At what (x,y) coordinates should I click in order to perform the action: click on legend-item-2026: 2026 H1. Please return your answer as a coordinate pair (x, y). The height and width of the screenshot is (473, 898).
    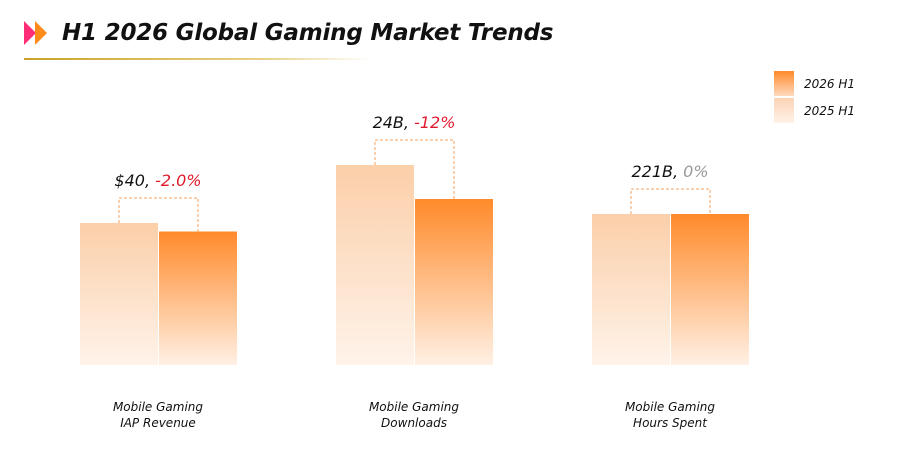
    Looking at the image, I should click on (814, 83).